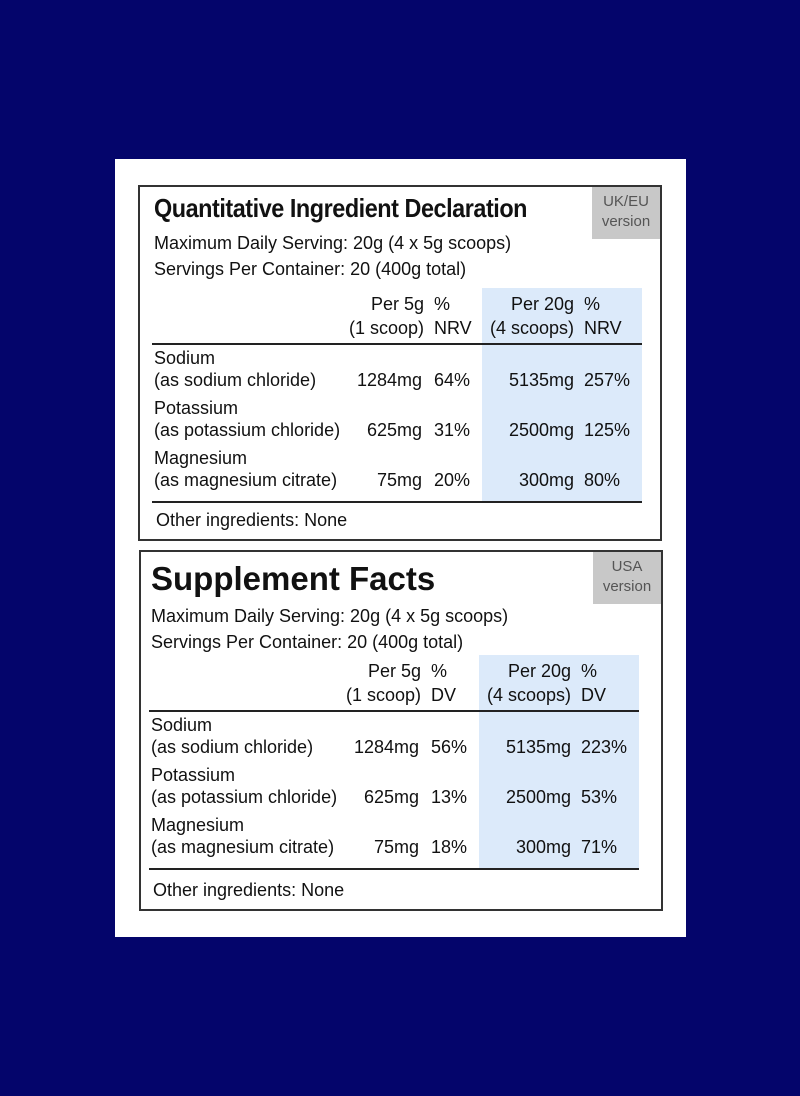  What do you see at coordinates (594, 695) in the screenshot?
I see `header-dv-2: DV` at bounding box center [594, 695].